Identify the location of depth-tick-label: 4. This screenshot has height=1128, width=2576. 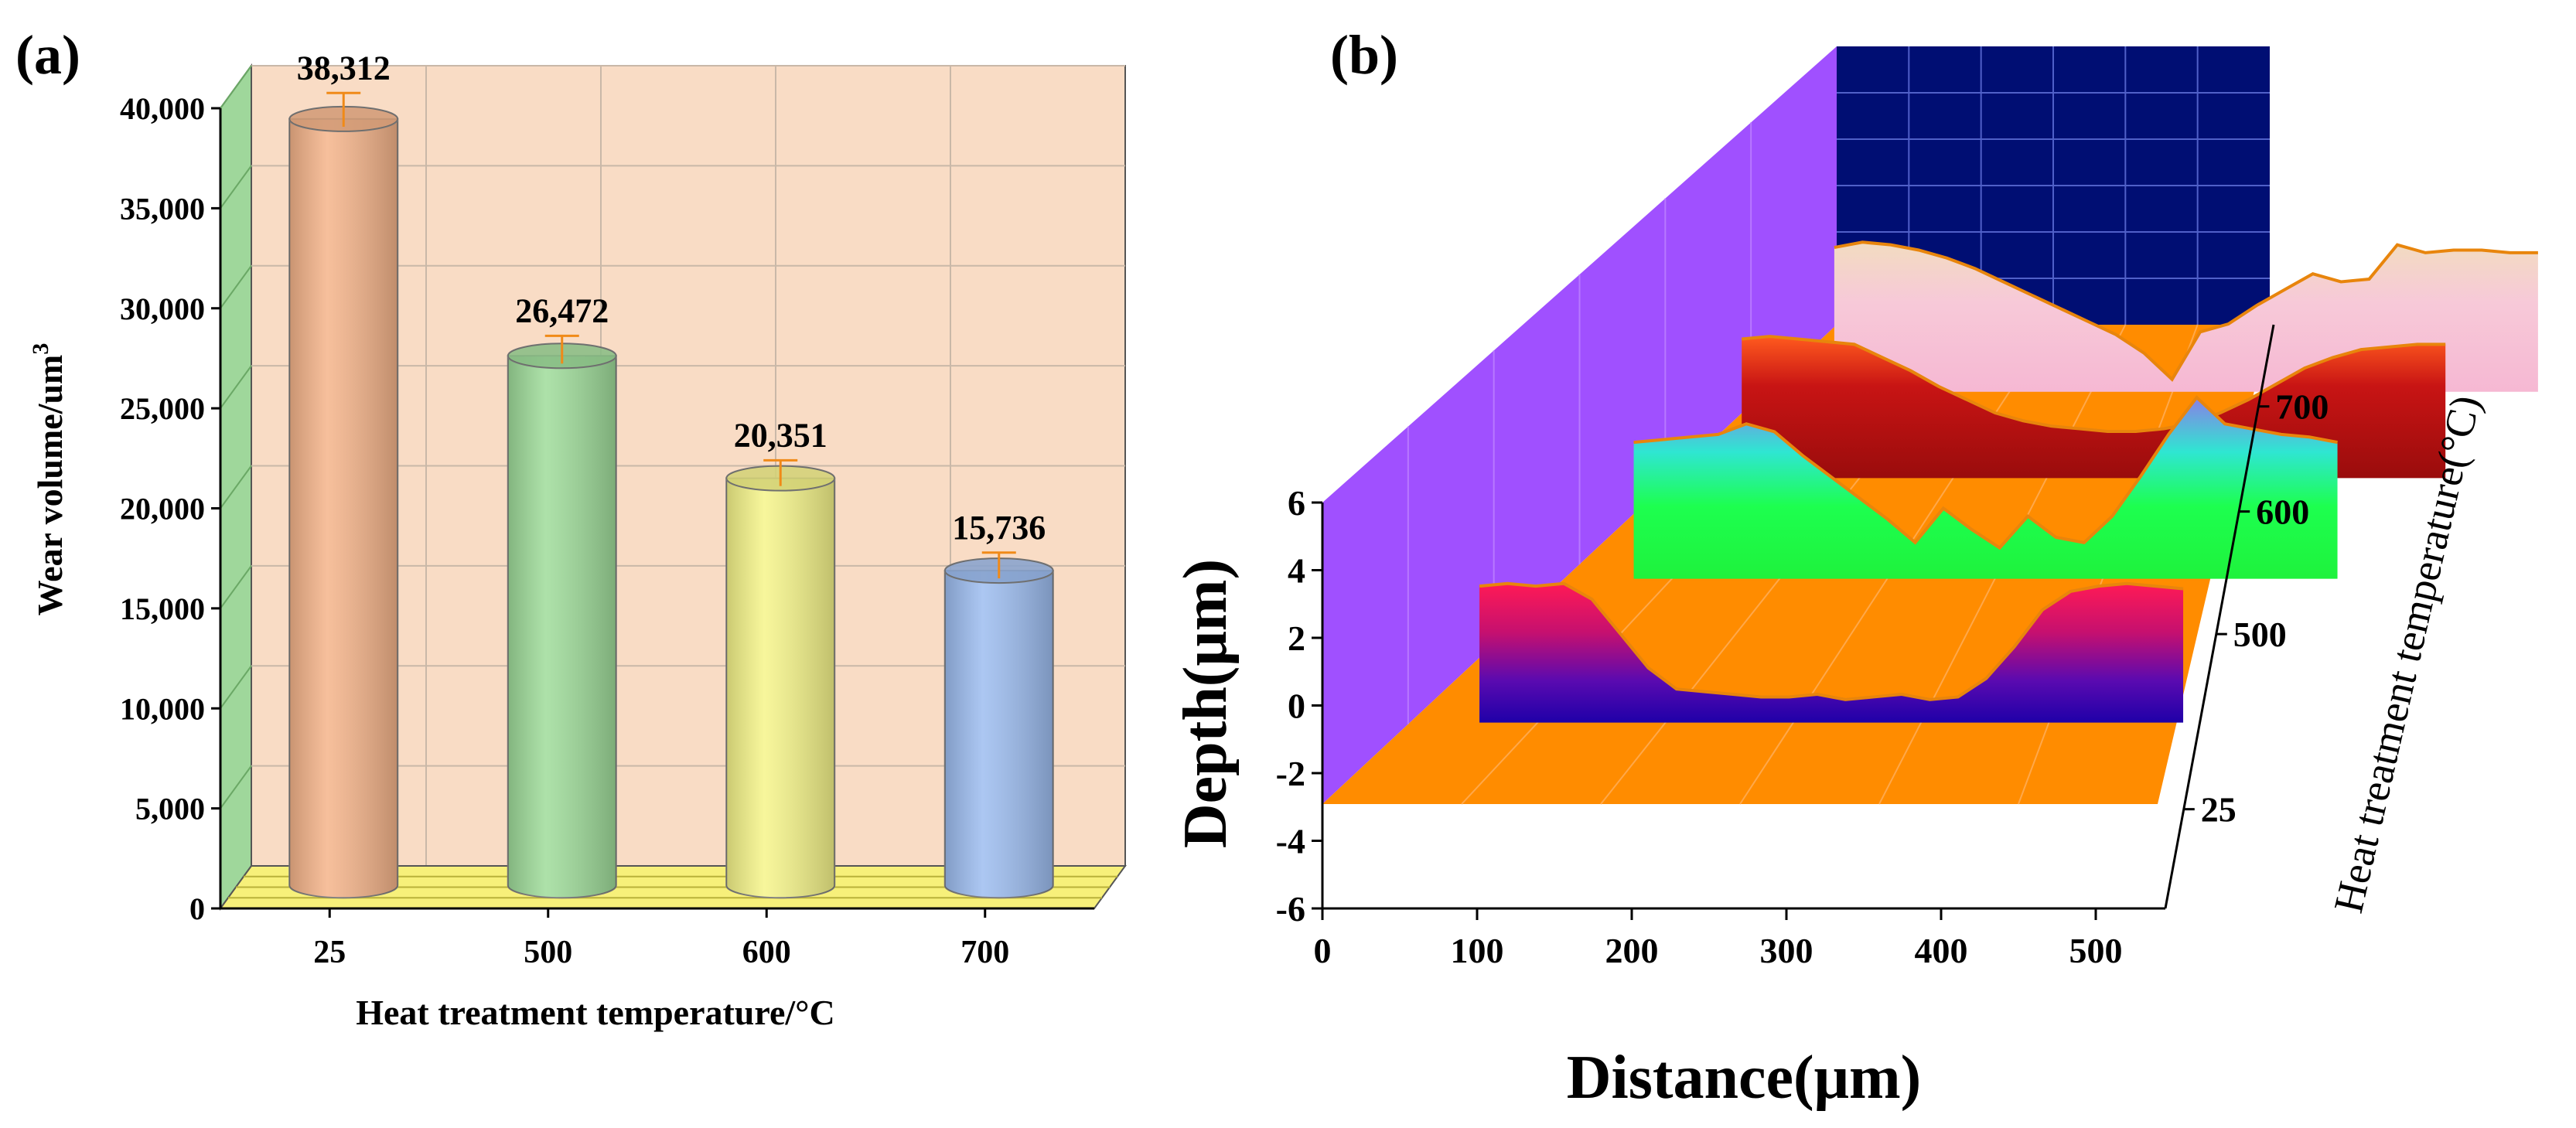
(1296, 571).